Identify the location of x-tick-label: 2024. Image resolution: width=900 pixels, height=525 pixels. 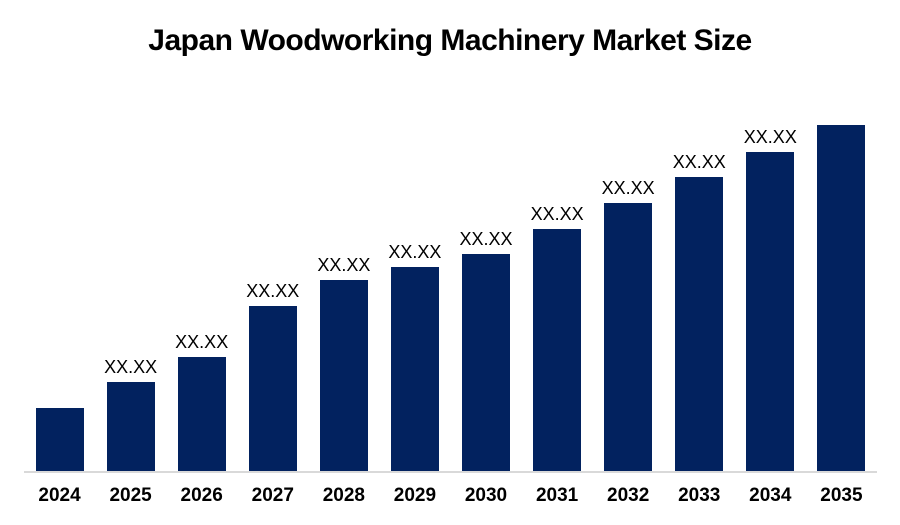
(59, 495).